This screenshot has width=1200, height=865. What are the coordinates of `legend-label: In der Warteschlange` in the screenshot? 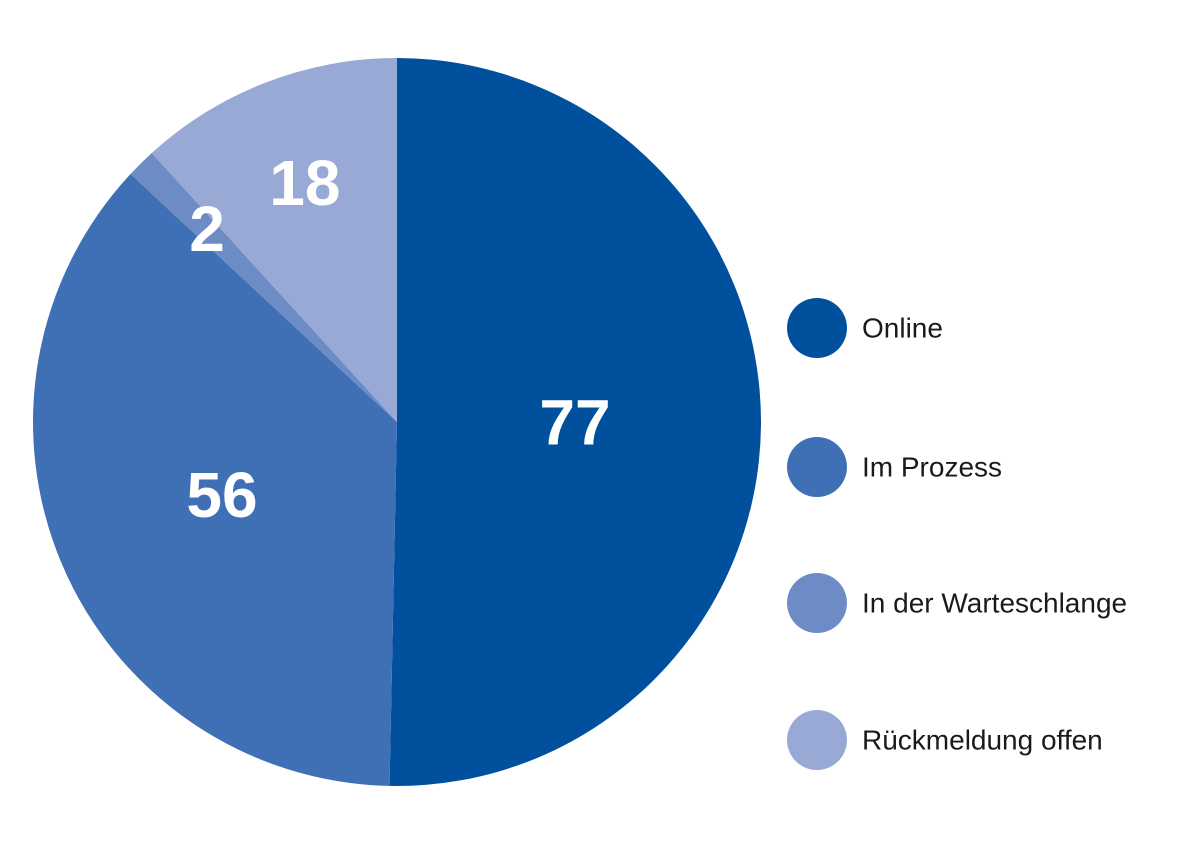 It's located at (994, 602).